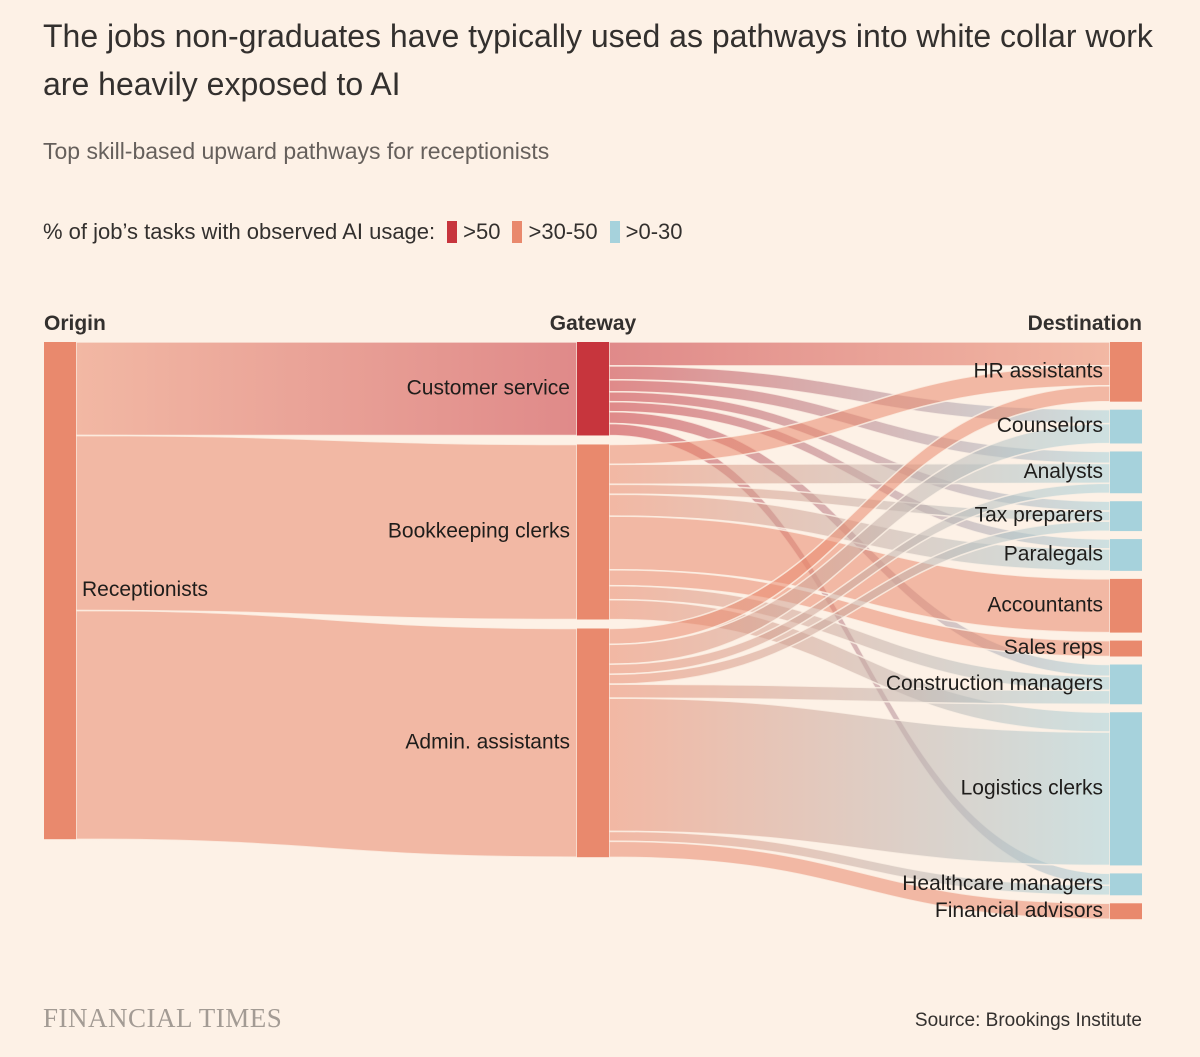 The width and height of the screenshot is (1200, 1057). I want to click on node-label-bookkeeping: Bookkeeping clerks, so click(479, 531).